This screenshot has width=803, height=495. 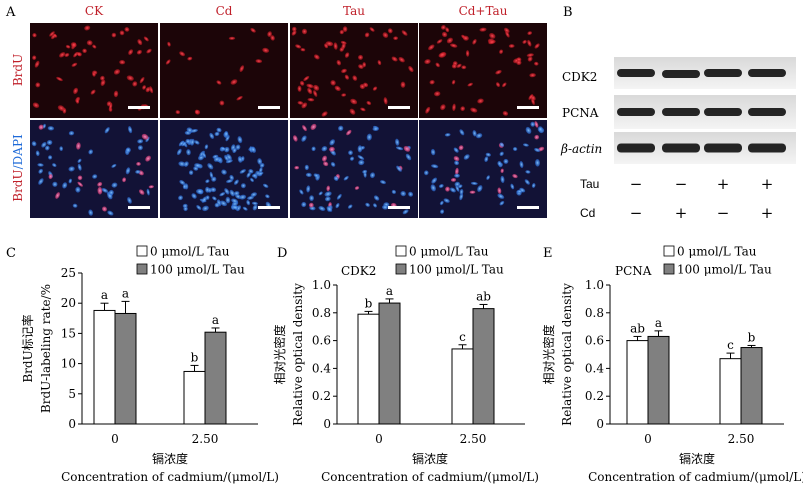 I want to click on chart-c-xtick-label: 2.50, so click(x=205, y=439).